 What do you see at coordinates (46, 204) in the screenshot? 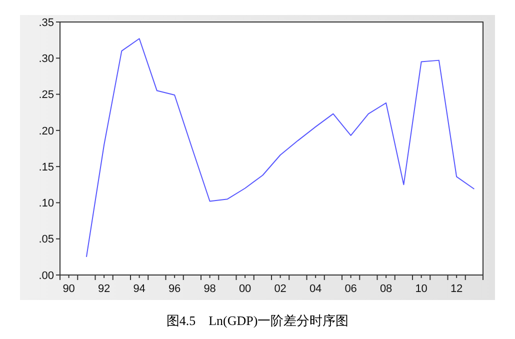
I see `y-tick-label: .10` at bounding box center [46, 204].